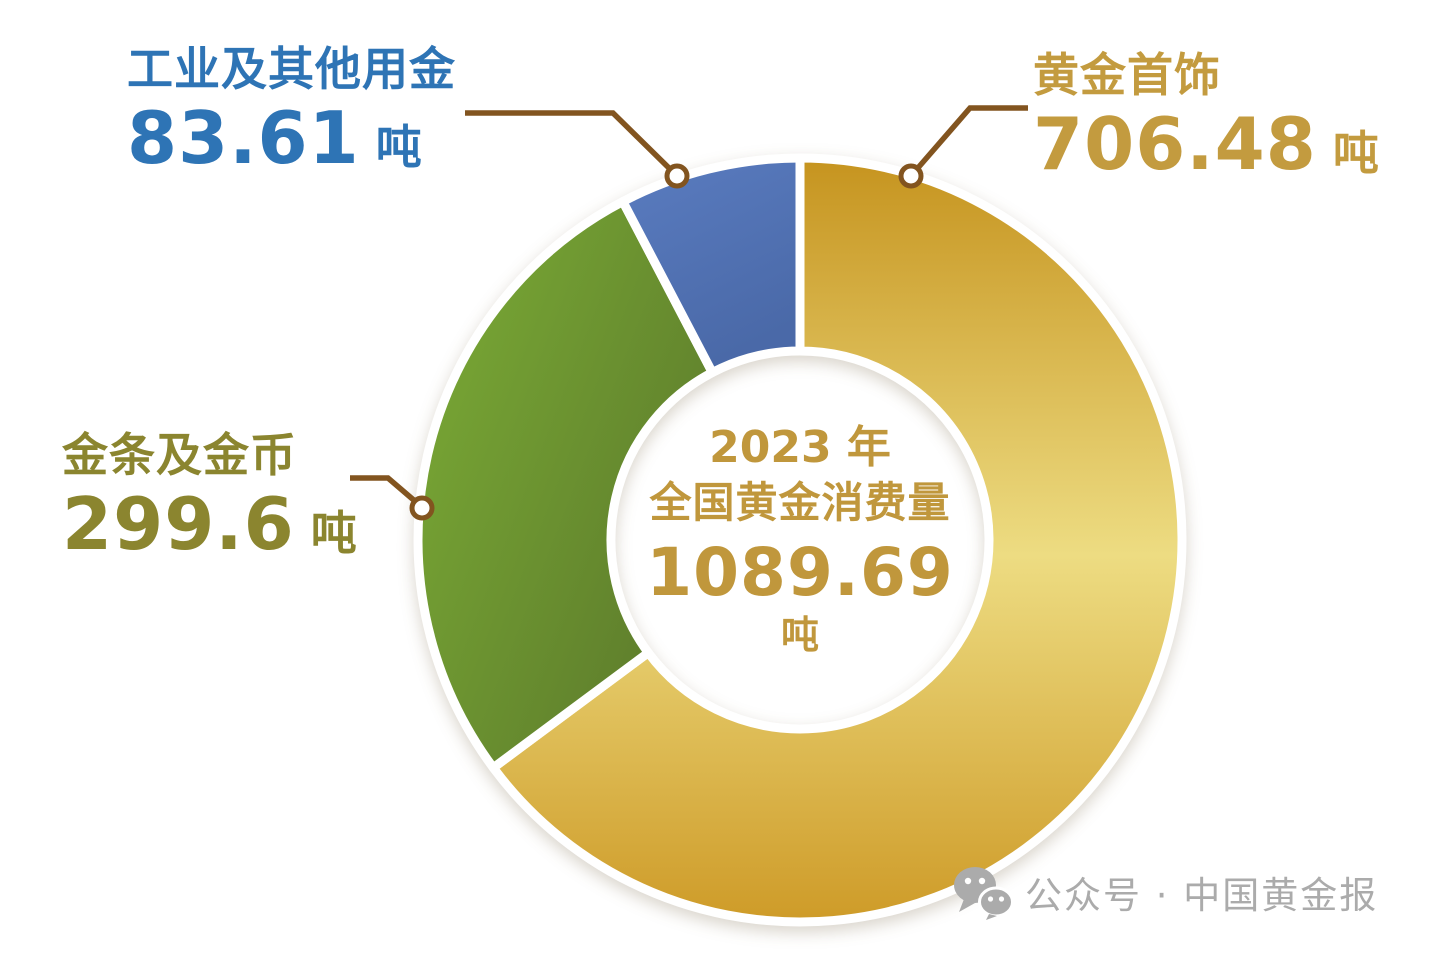 The width and height of the screenshot is (1442, 957). I want to click on callout-bars-coins-unit: 吨, so click(333, 533).